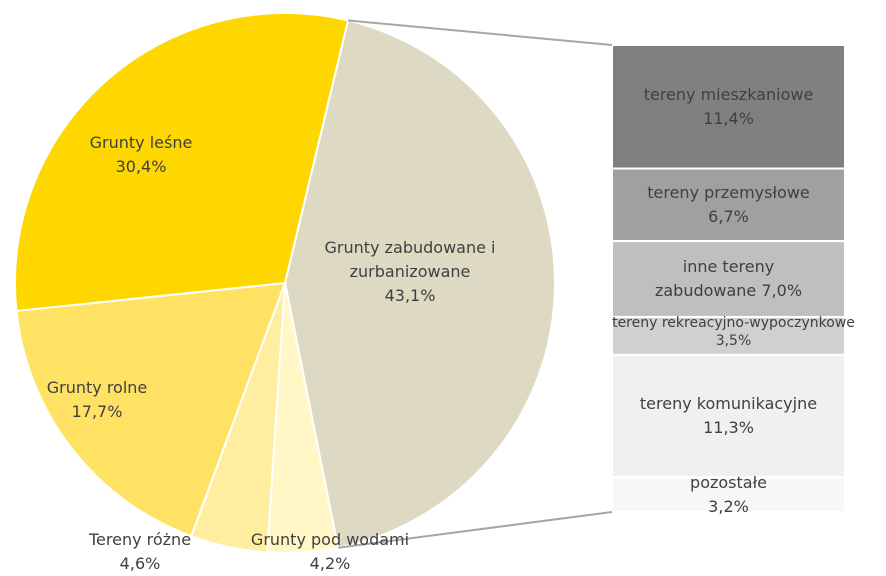  What do you see at coordinates (728, 428) in the screenshot?
I see `label-value: 11,3%` at bounding box center [728, 428].